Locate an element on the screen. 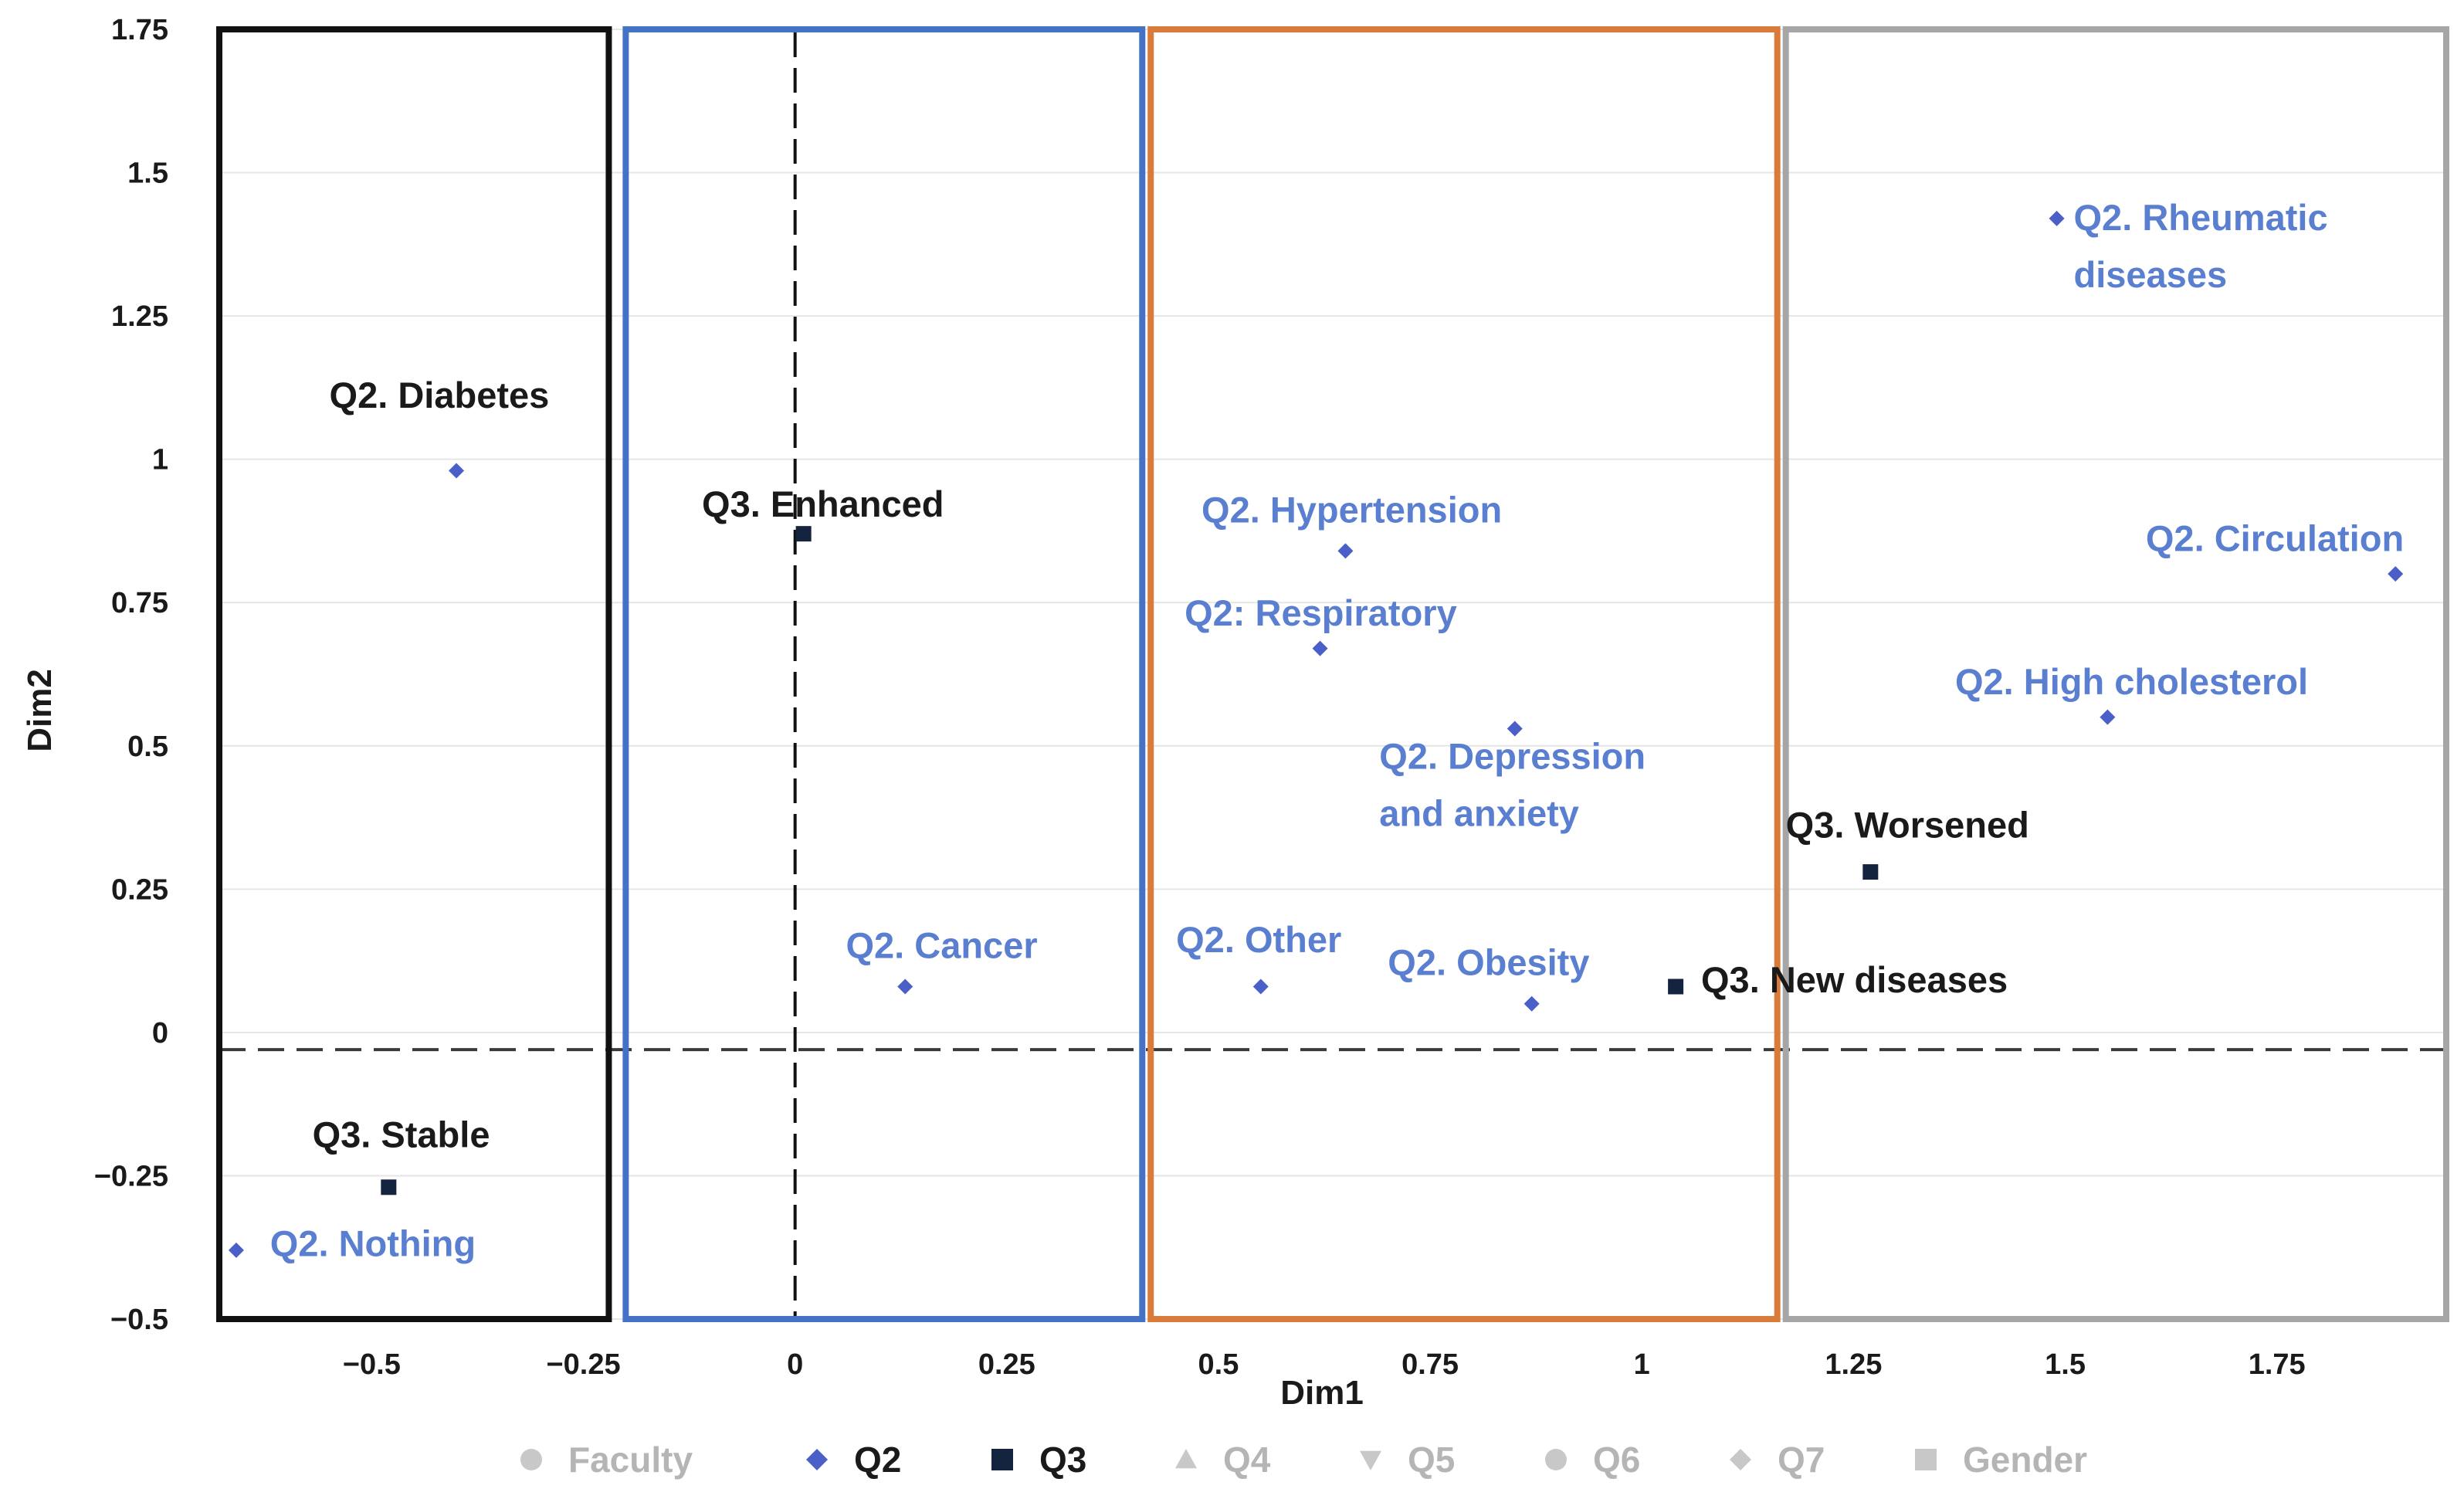 The width and height of the screenshot is (2464, 1499). x-tick-label: 1 is located at coordinates (1642, 1365).